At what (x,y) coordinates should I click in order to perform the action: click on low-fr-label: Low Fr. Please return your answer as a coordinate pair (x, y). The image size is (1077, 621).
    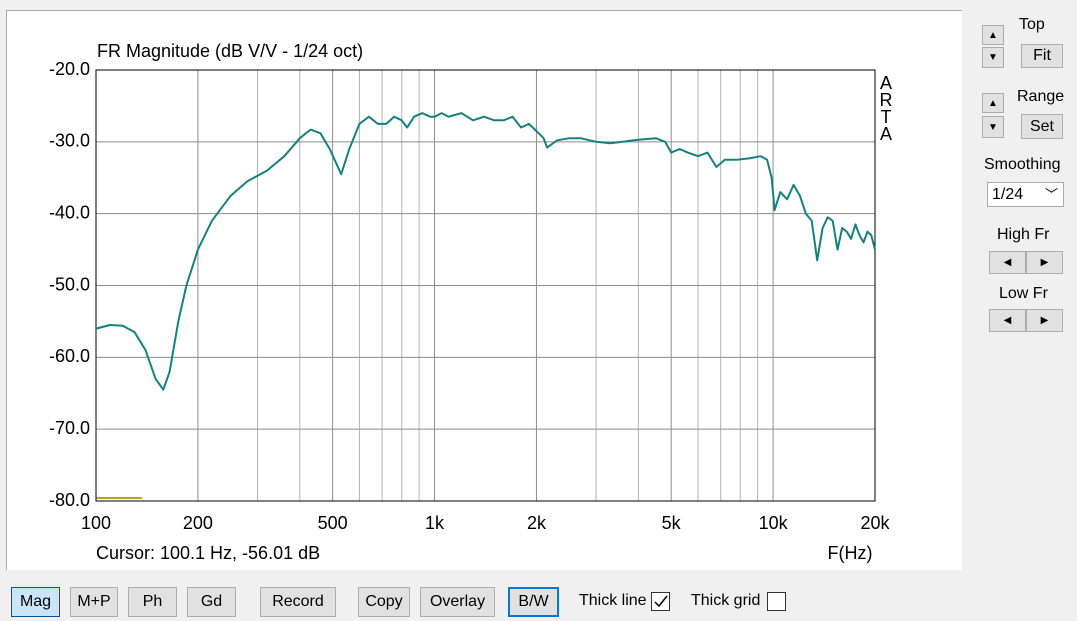
    Looking at the image, I should click on (1023, 293).